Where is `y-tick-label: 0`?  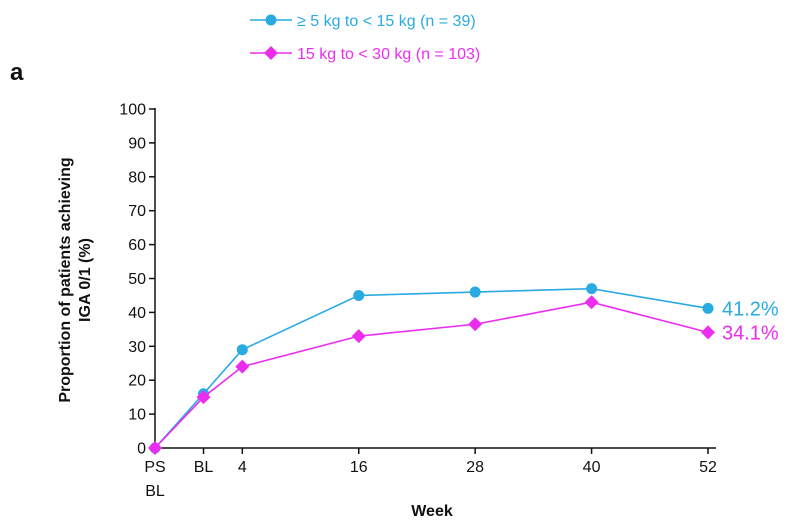
y-tick-label: 0 is located at coordinates (141, 449).